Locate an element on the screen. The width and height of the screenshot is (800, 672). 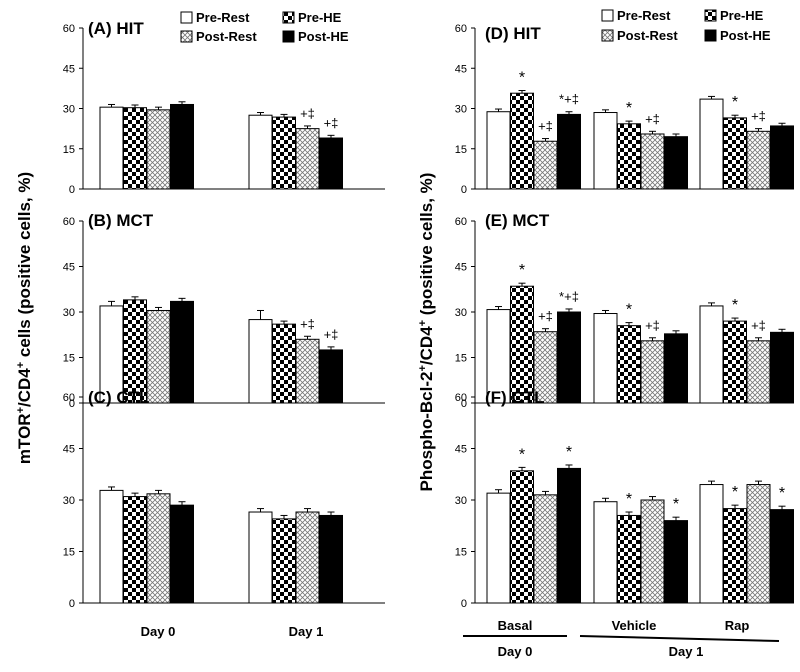
left-y-axis-title: mTOR+/CD4+ cells (positive cells, %) is located at coordinates (24, 318).